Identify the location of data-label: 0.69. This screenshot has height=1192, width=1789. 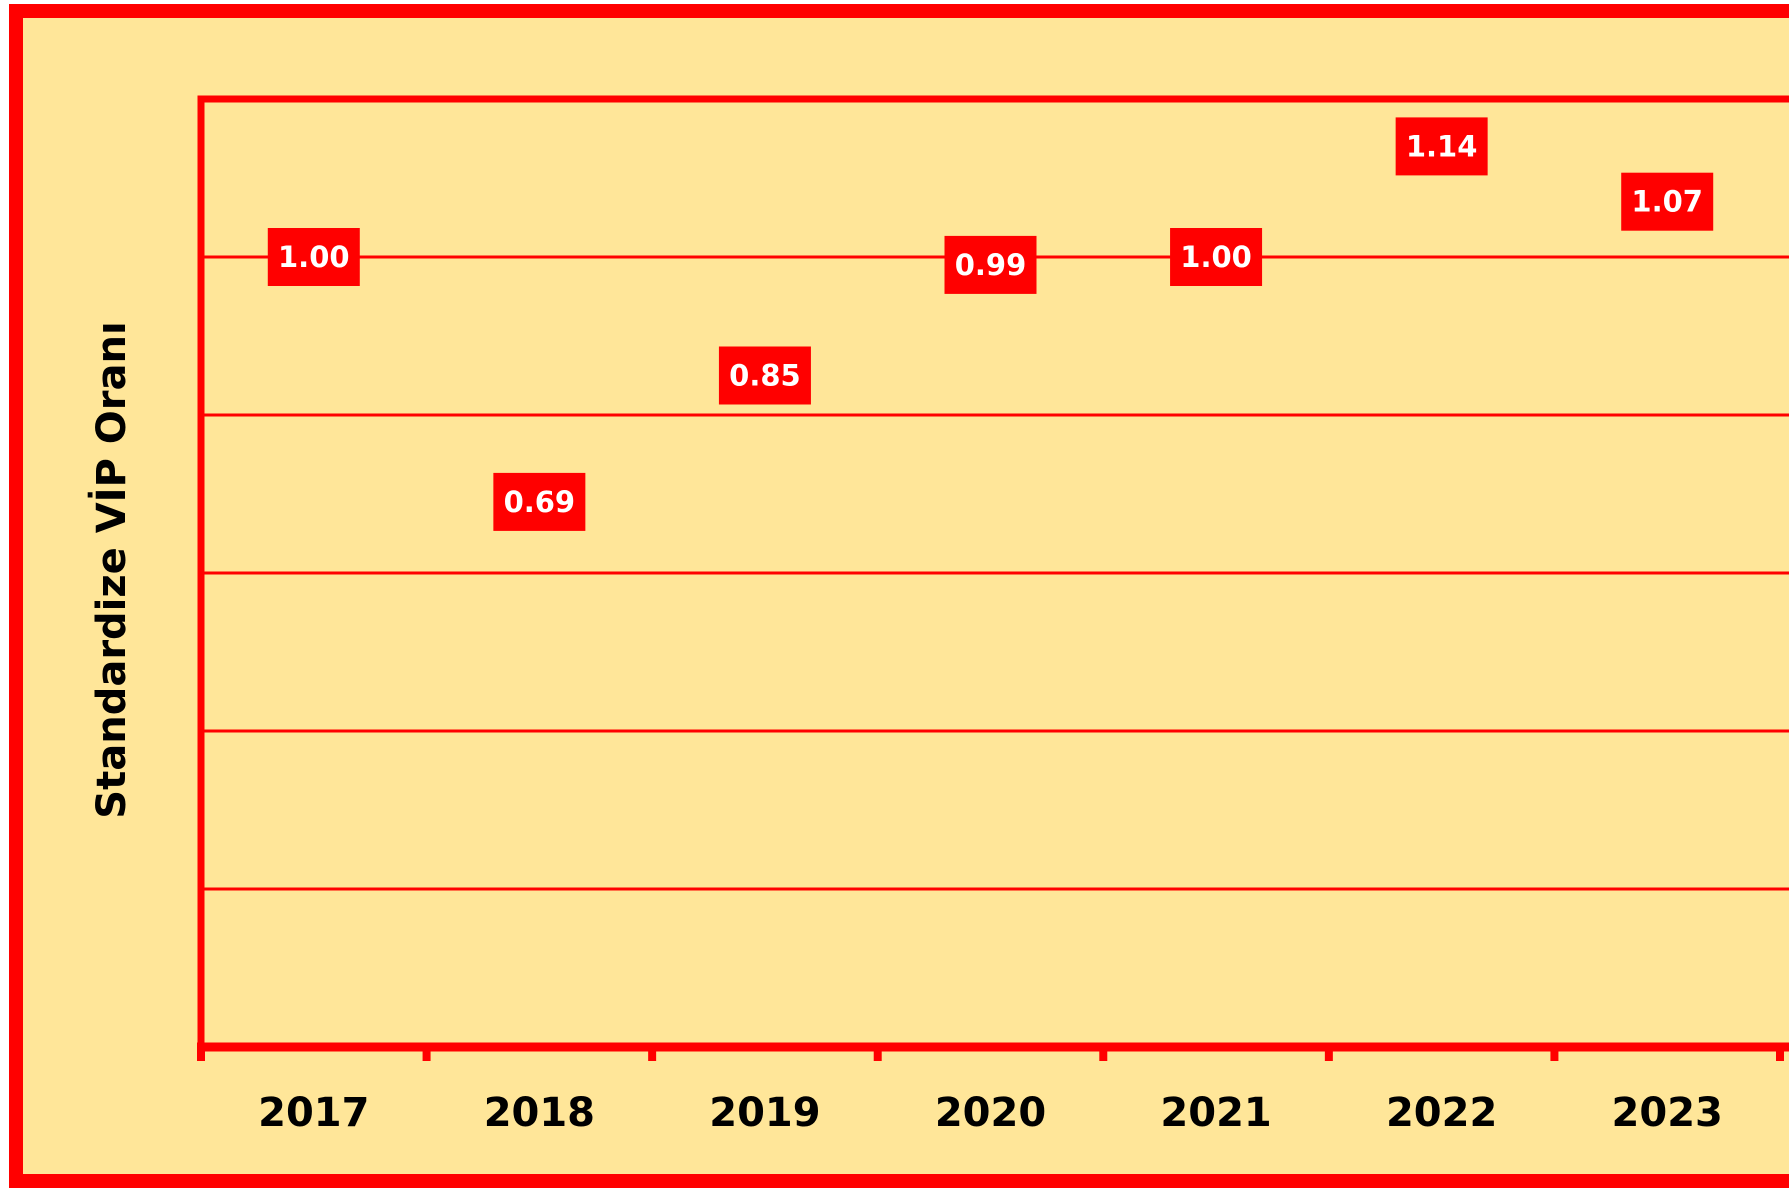
(540, 502).